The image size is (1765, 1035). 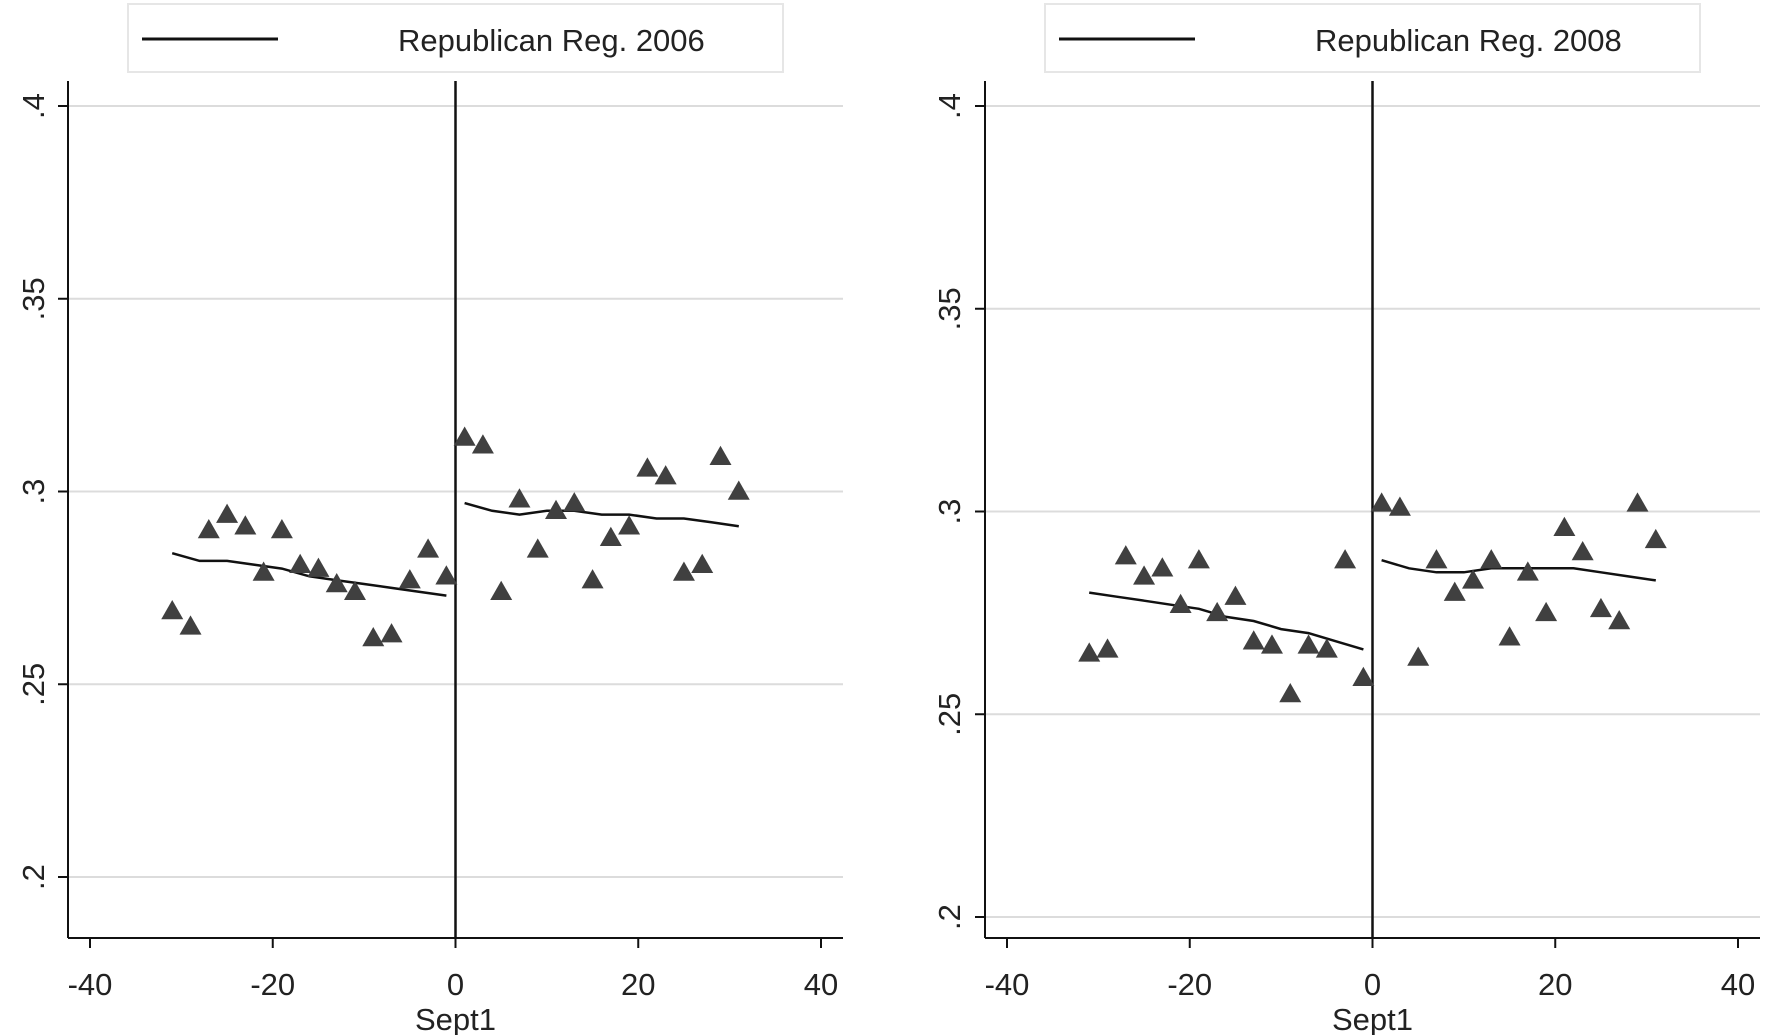 What do you see at coordinates (1468, 40) in the screenshot?
I see `legend-label: Republican Reg. 2008` at bounding box center [1468, 40].